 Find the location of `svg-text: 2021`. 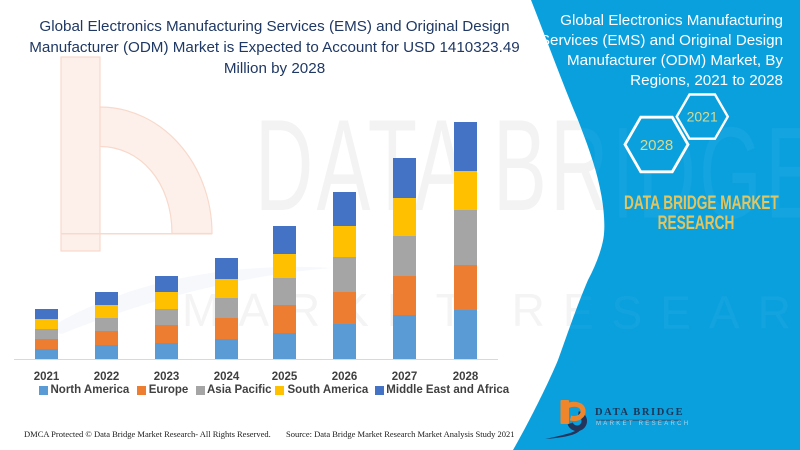

svg-text: 2021 is located at coordinates (702, 117).